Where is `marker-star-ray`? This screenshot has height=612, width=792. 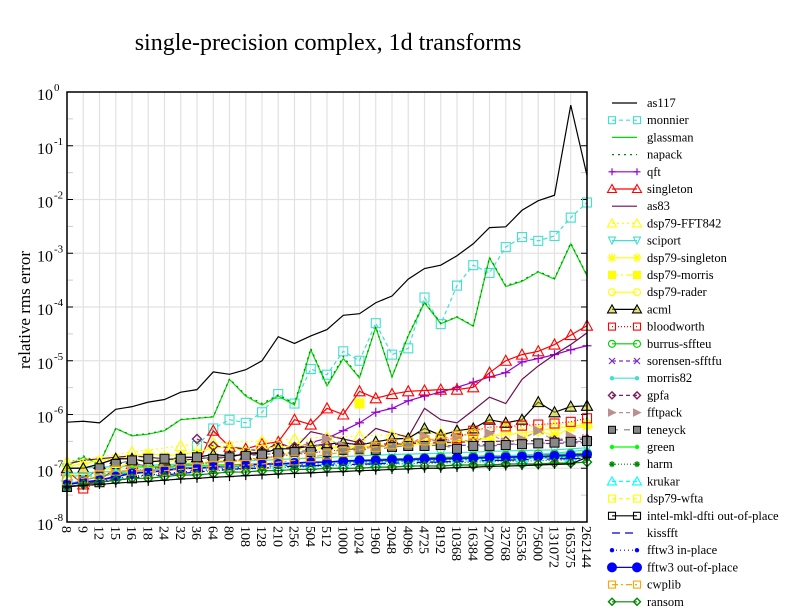
marker-star-ray is located at coordinates (213, 448).